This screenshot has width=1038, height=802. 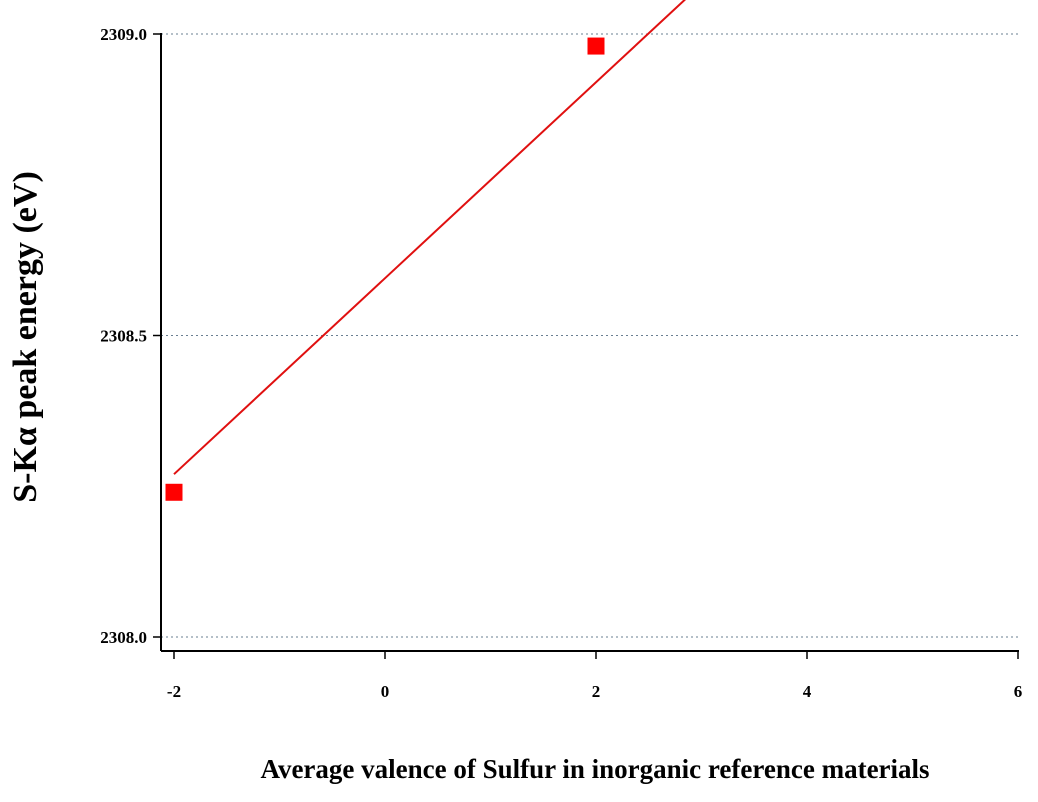 I want to click on x-tick-label: -2, so click(x=174, y=691).